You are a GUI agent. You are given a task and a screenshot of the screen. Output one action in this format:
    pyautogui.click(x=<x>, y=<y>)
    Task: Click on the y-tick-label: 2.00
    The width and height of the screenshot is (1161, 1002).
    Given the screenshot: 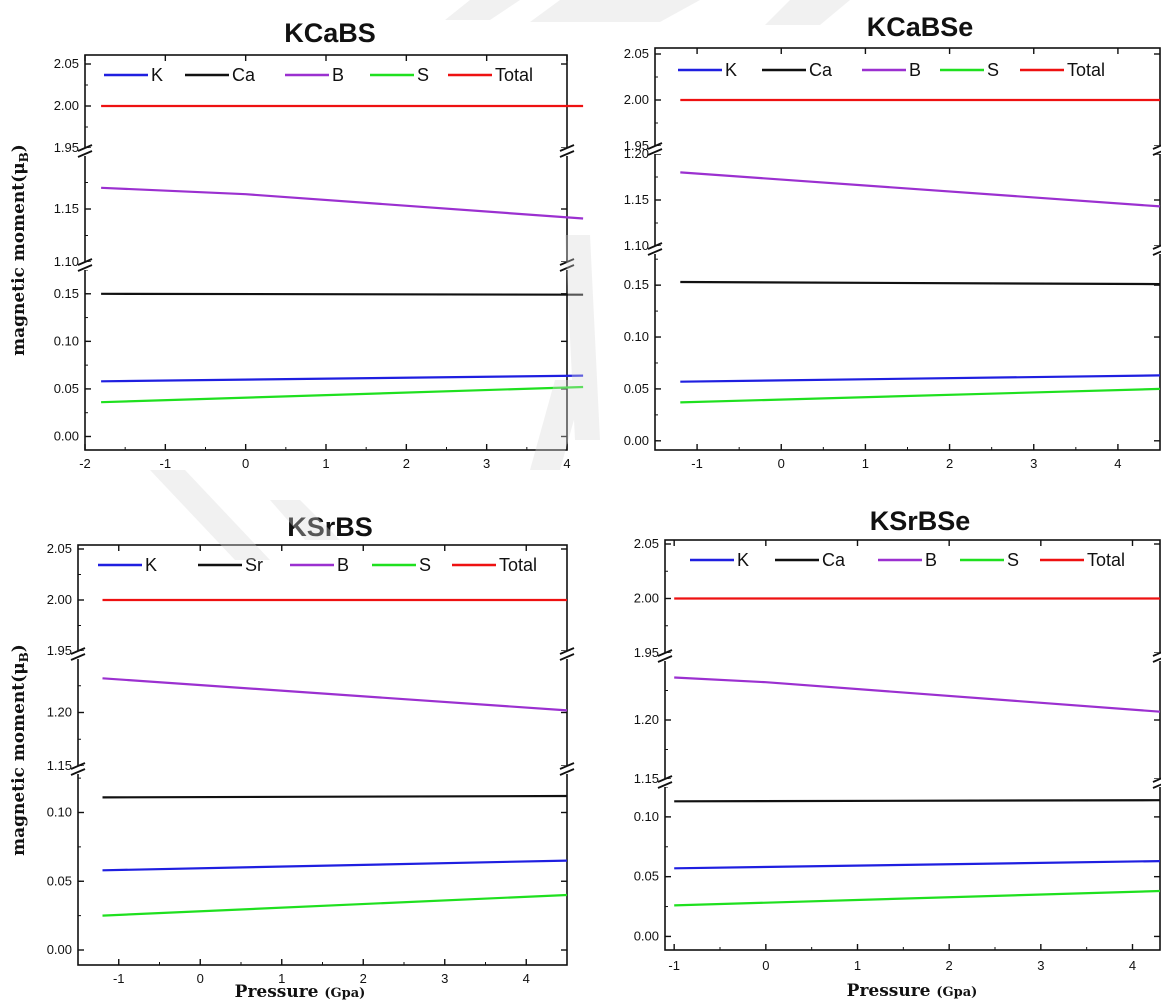 What is the action you would take?
    pyautogui.click(x=59, y=599)
    